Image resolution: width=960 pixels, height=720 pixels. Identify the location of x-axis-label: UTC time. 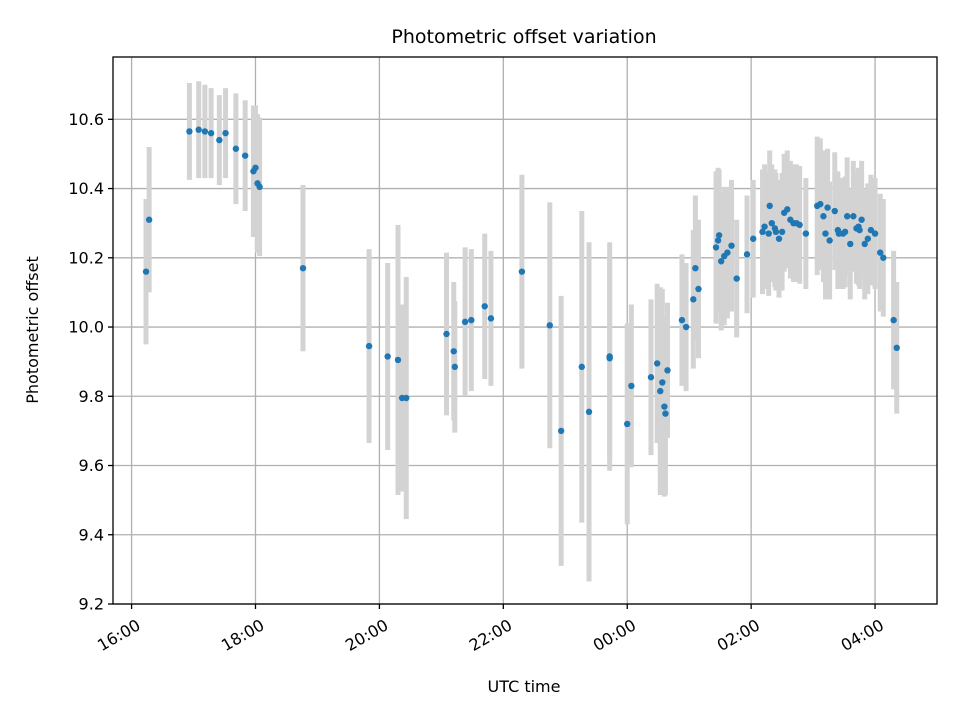
(524, 686).